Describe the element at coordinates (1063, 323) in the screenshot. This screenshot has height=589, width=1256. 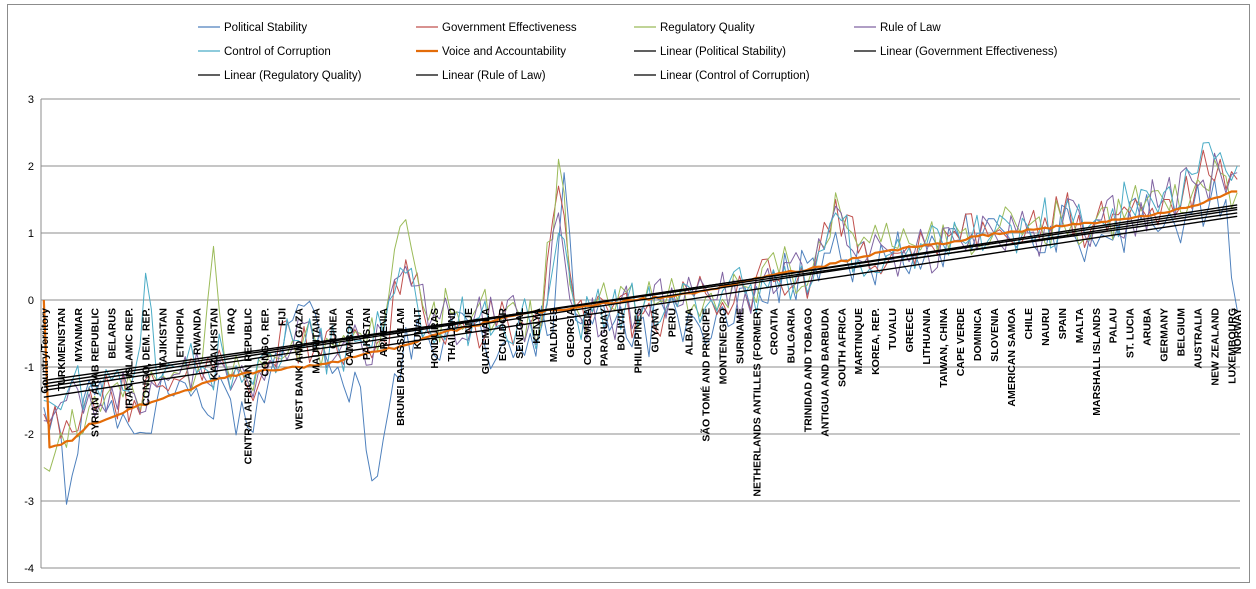
I see `x-tick-label: SPAIN` at that location.